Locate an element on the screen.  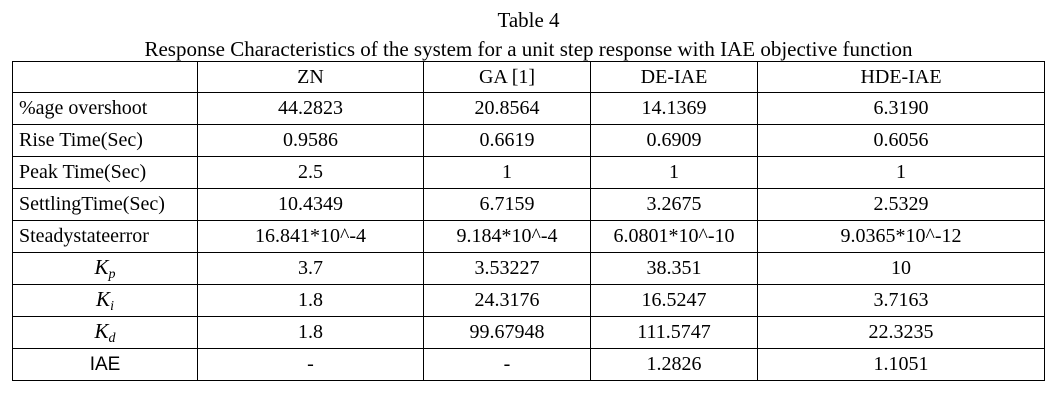
header-cell-de-iae: DE-IAE is located at coordinates (674, 77).